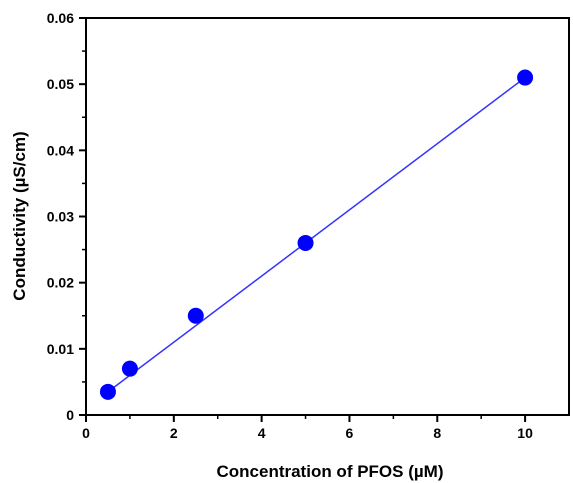  Describe the element at coordinates (70, 415) in the screenshot. I see `y-tick-label: 0` at that location.